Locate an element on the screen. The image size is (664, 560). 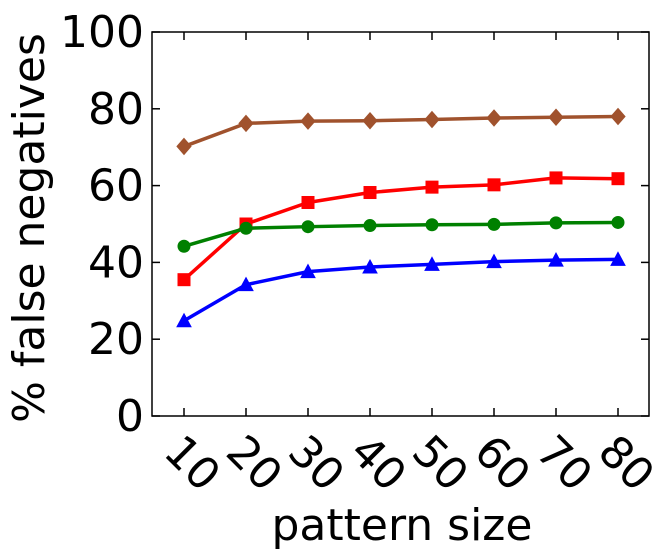
x-axis-label: pattern size is located at coordinates (402, 525).